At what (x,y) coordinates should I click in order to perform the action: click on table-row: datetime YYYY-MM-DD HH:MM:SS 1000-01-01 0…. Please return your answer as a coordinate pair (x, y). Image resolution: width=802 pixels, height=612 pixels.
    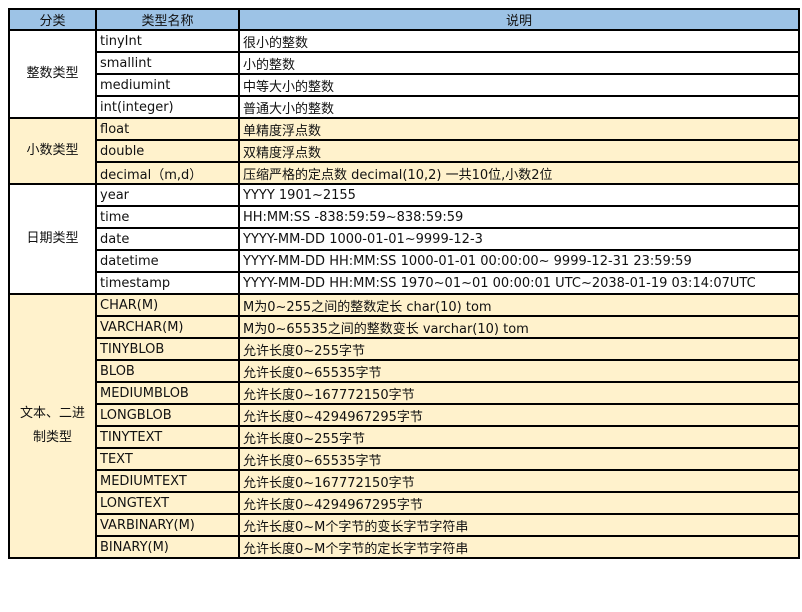
    Looking at the image, I should click on (404, 261).